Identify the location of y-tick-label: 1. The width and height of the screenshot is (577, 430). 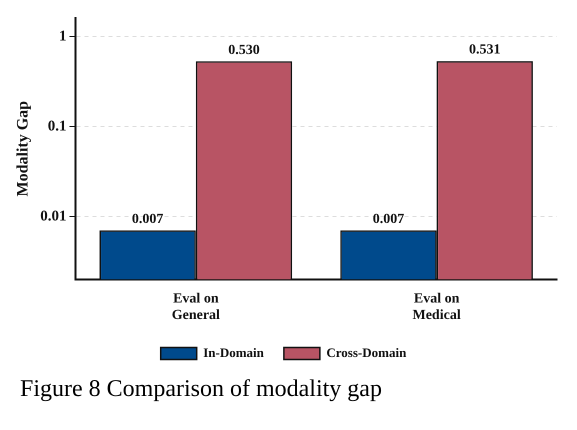
(62, 36).